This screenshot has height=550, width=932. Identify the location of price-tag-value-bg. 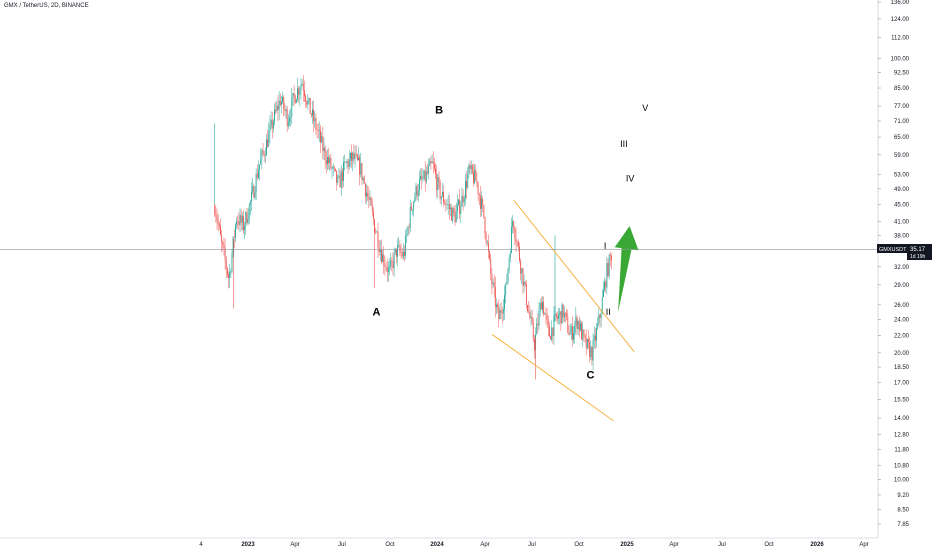
(919, 252).